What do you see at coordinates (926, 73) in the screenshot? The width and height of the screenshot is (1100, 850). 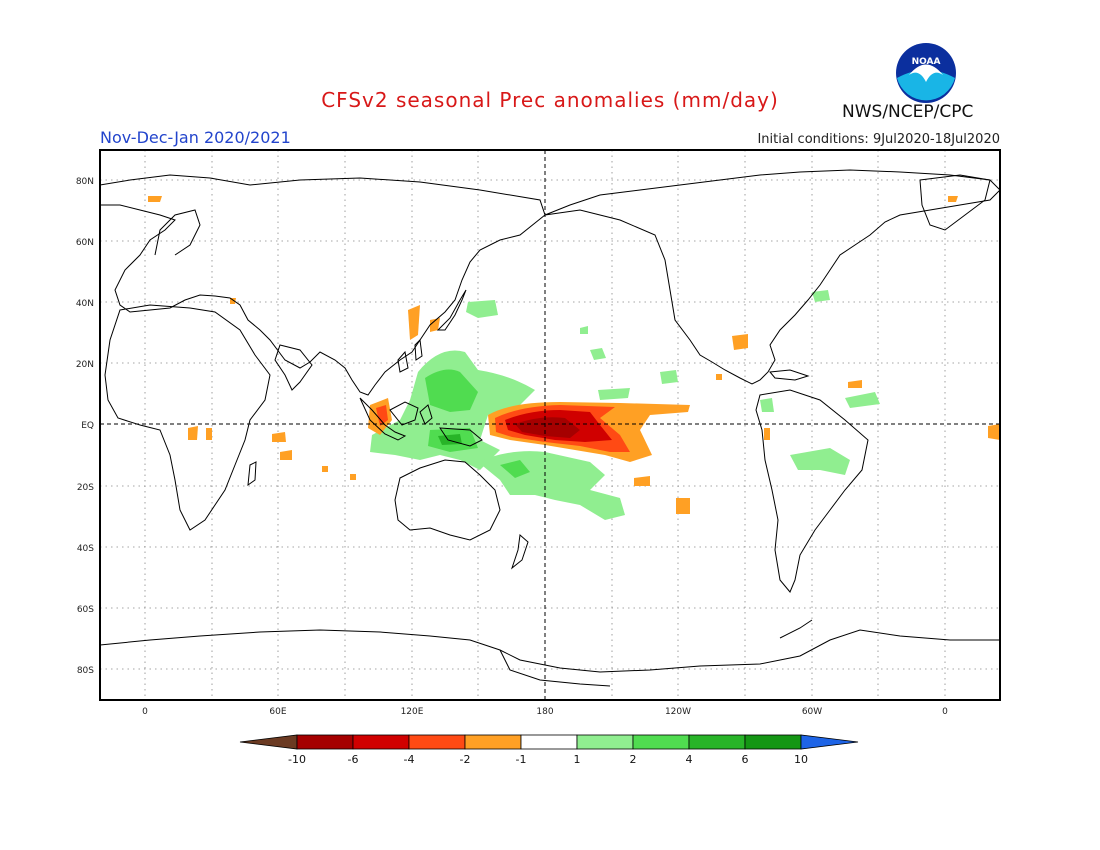 I see `noaa-logo: NOAA` at bounding box center [926, 73].